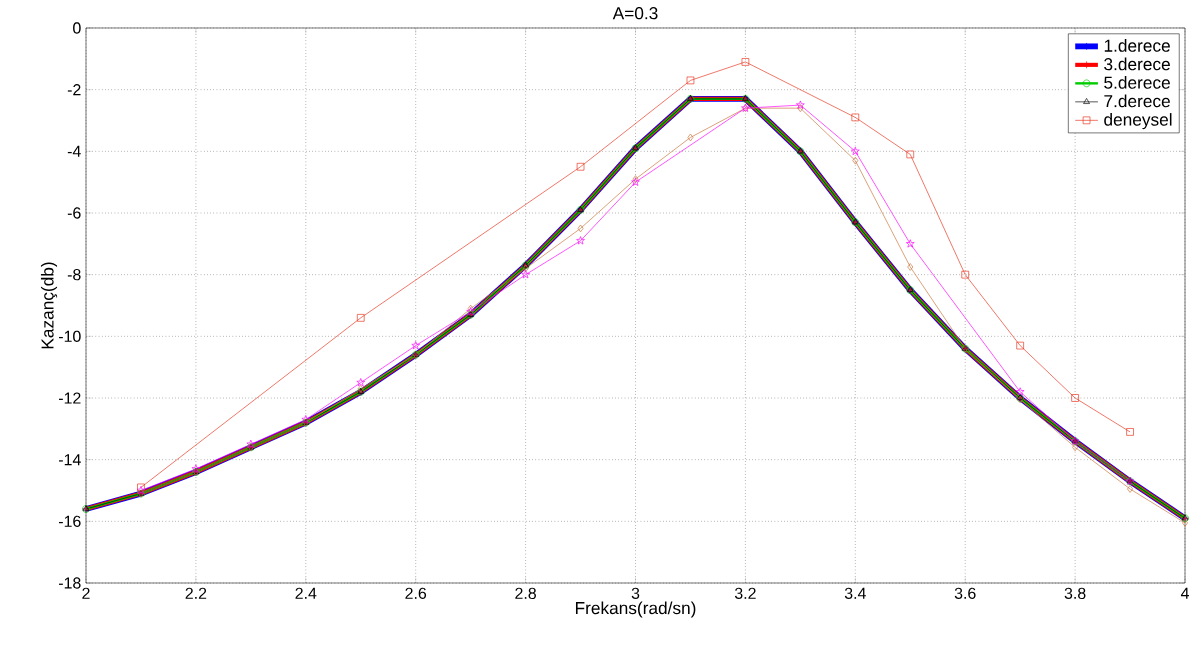 This screenshot has height=645, width=1200. Describe the element at coordinates (1137, 101) in the screenshot. I see `legend-label: 7.derece` at that location.